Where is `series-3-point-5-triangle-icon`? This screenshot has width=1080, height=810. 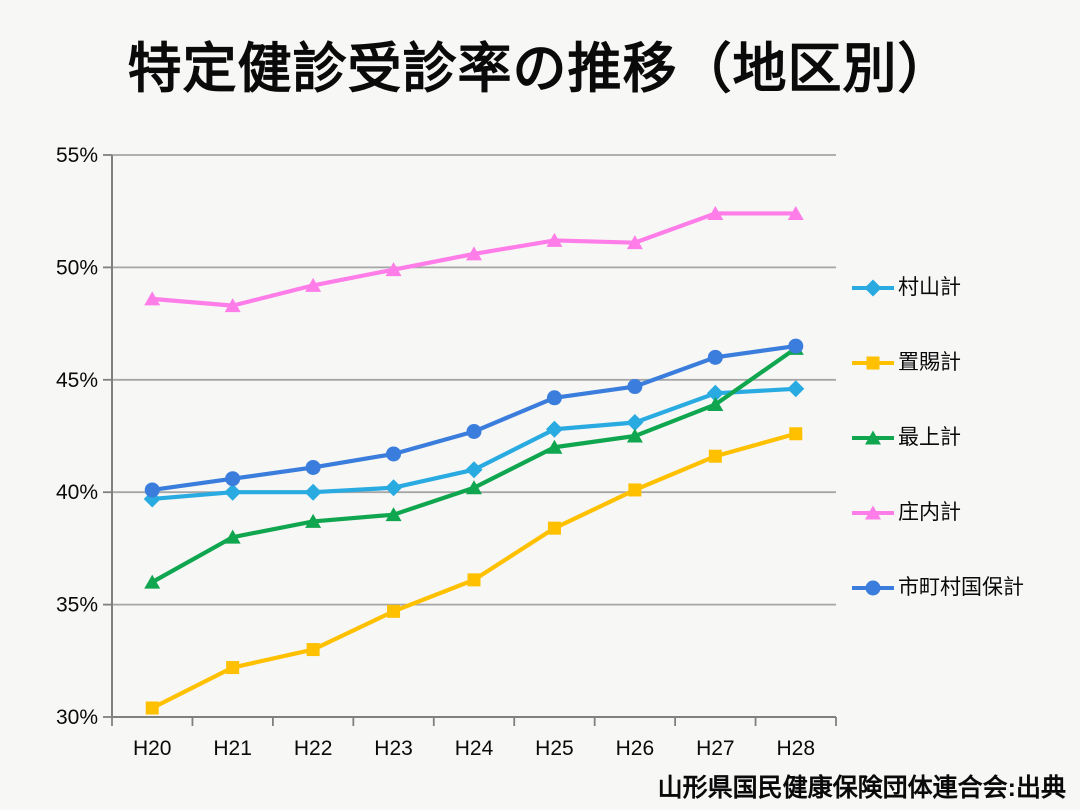
series-3-point-5-triangle-icon is located at coordinates (554, 239).